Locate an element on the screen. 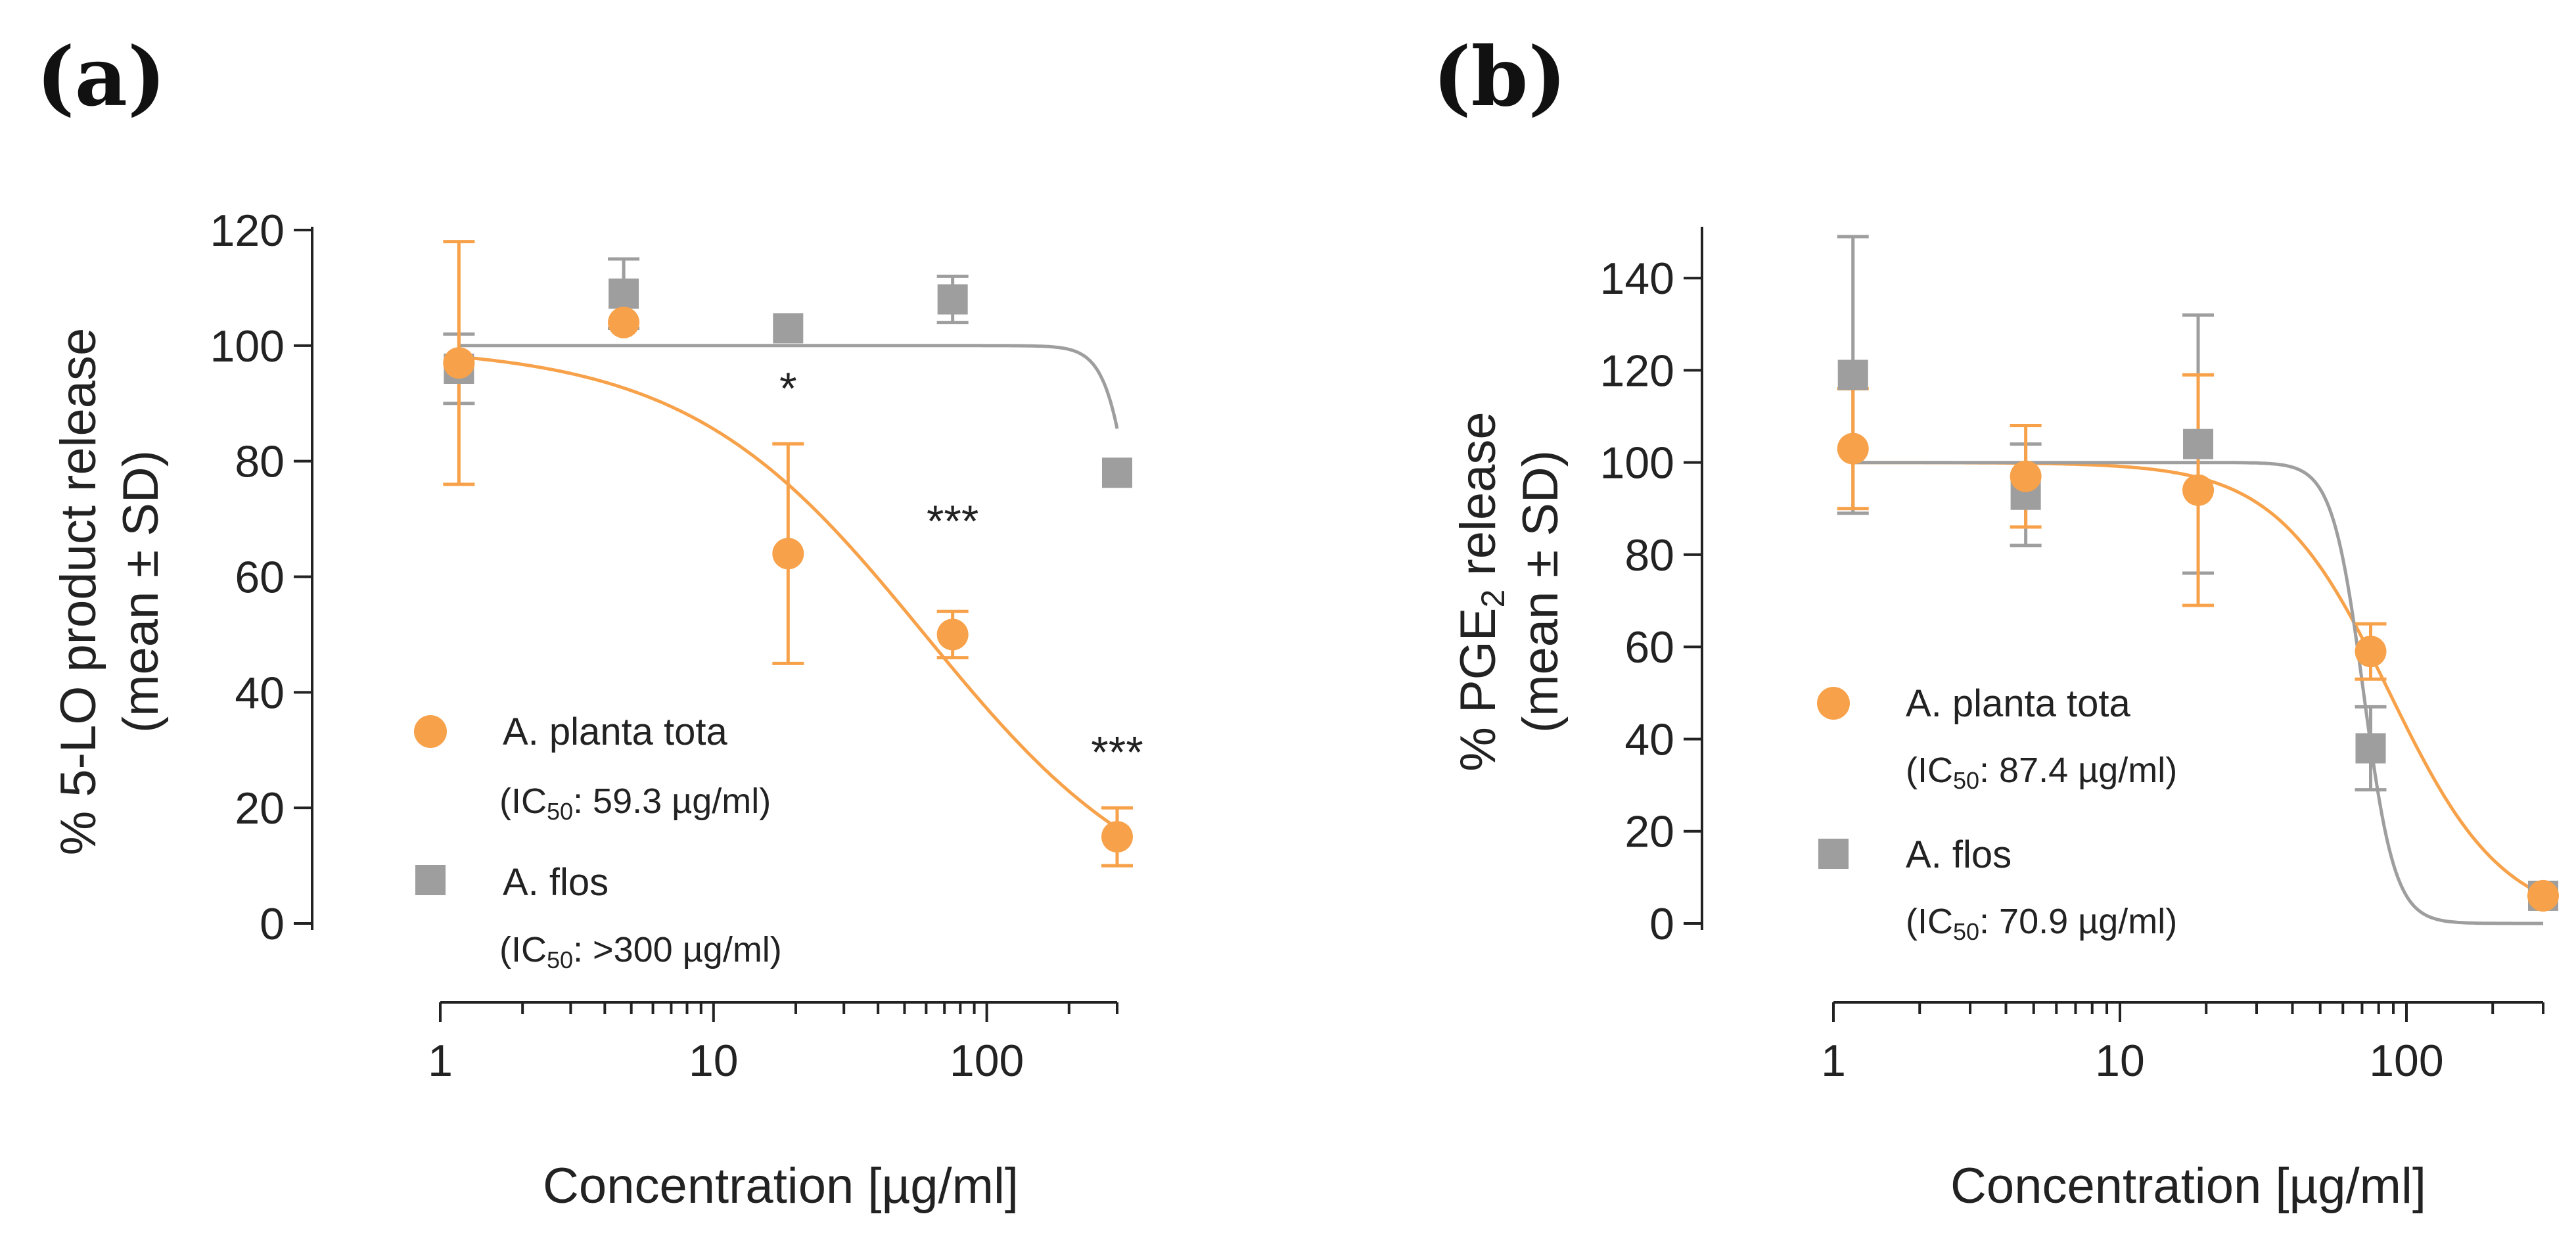  panel-b-ylabel-line2: (mean ± SD) is located at coordinates (1541, 591).